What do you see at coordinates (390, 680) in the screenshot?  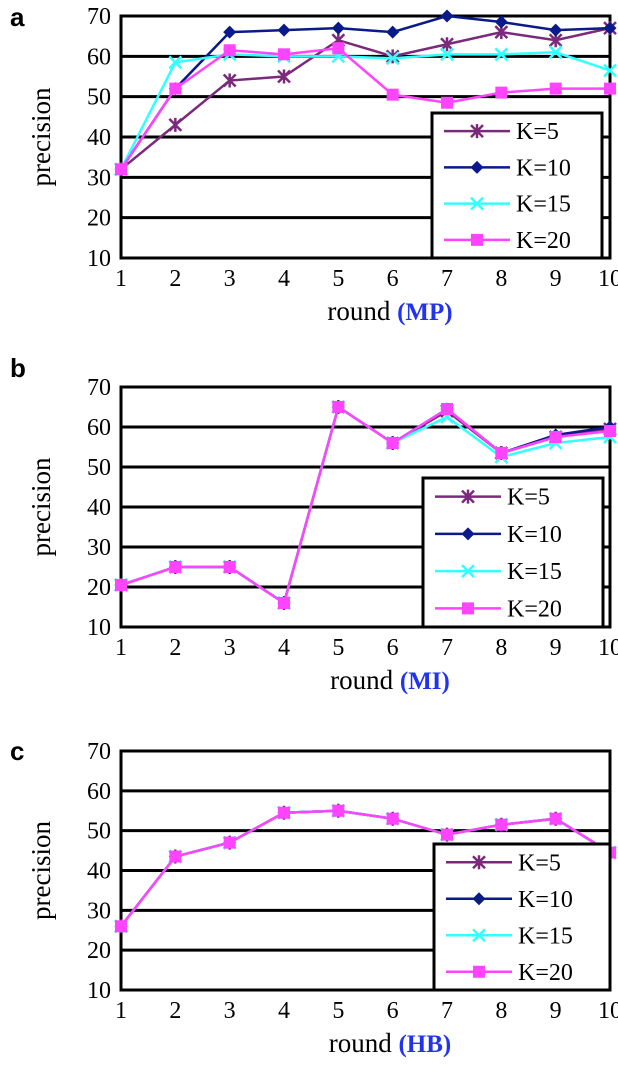 I see `x-axis-label: round (MI)` at bounding box center [390, 680].